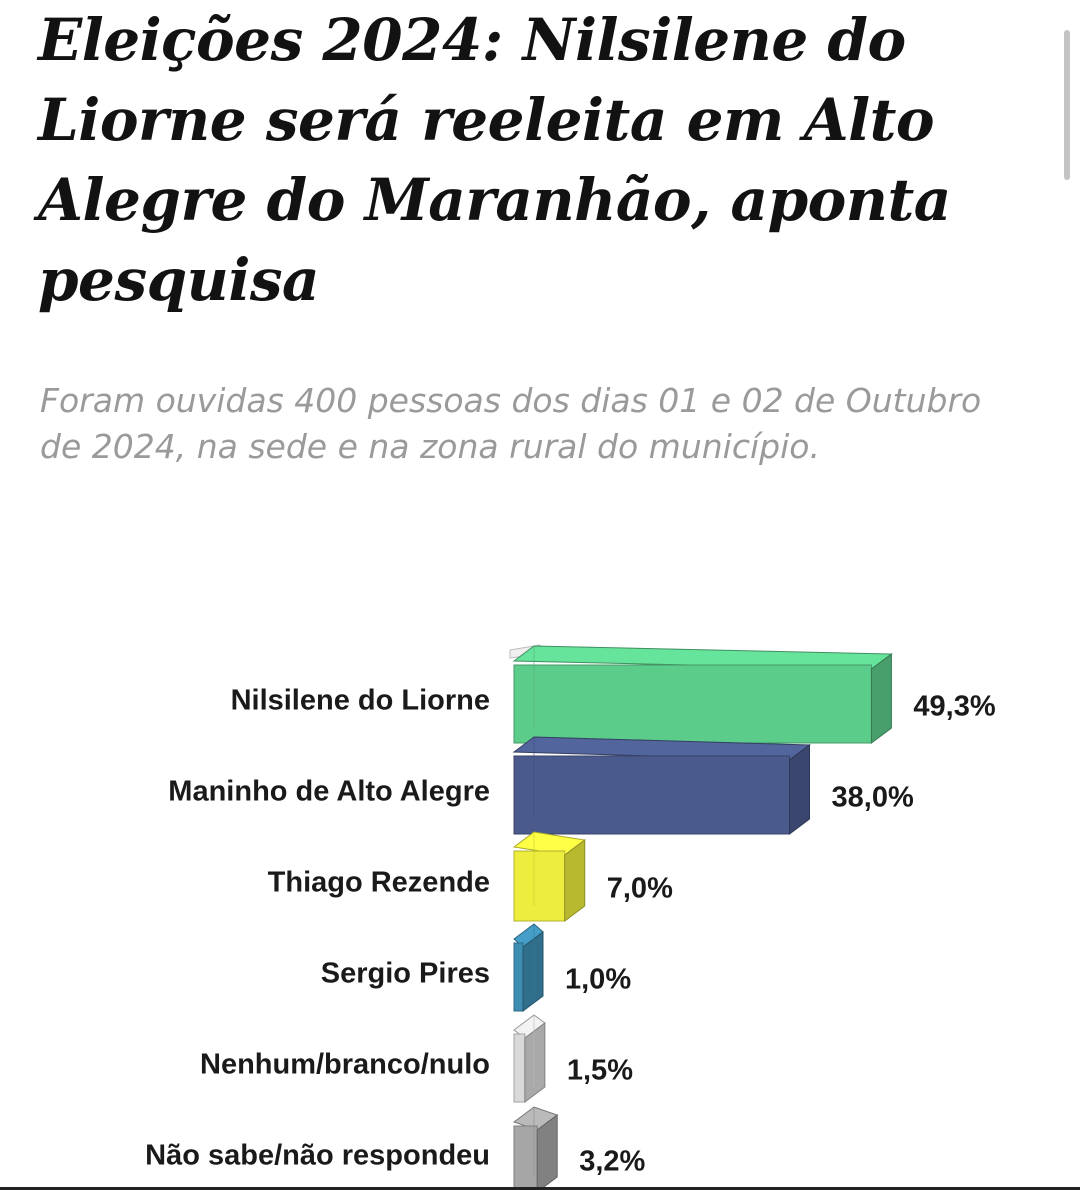 The width and height of the screenshot is (1080, 1190). Describe the element at coordinates (329, 792) in the screenshot. I see `category-label: Maninho de Alto Alegre` at that location.